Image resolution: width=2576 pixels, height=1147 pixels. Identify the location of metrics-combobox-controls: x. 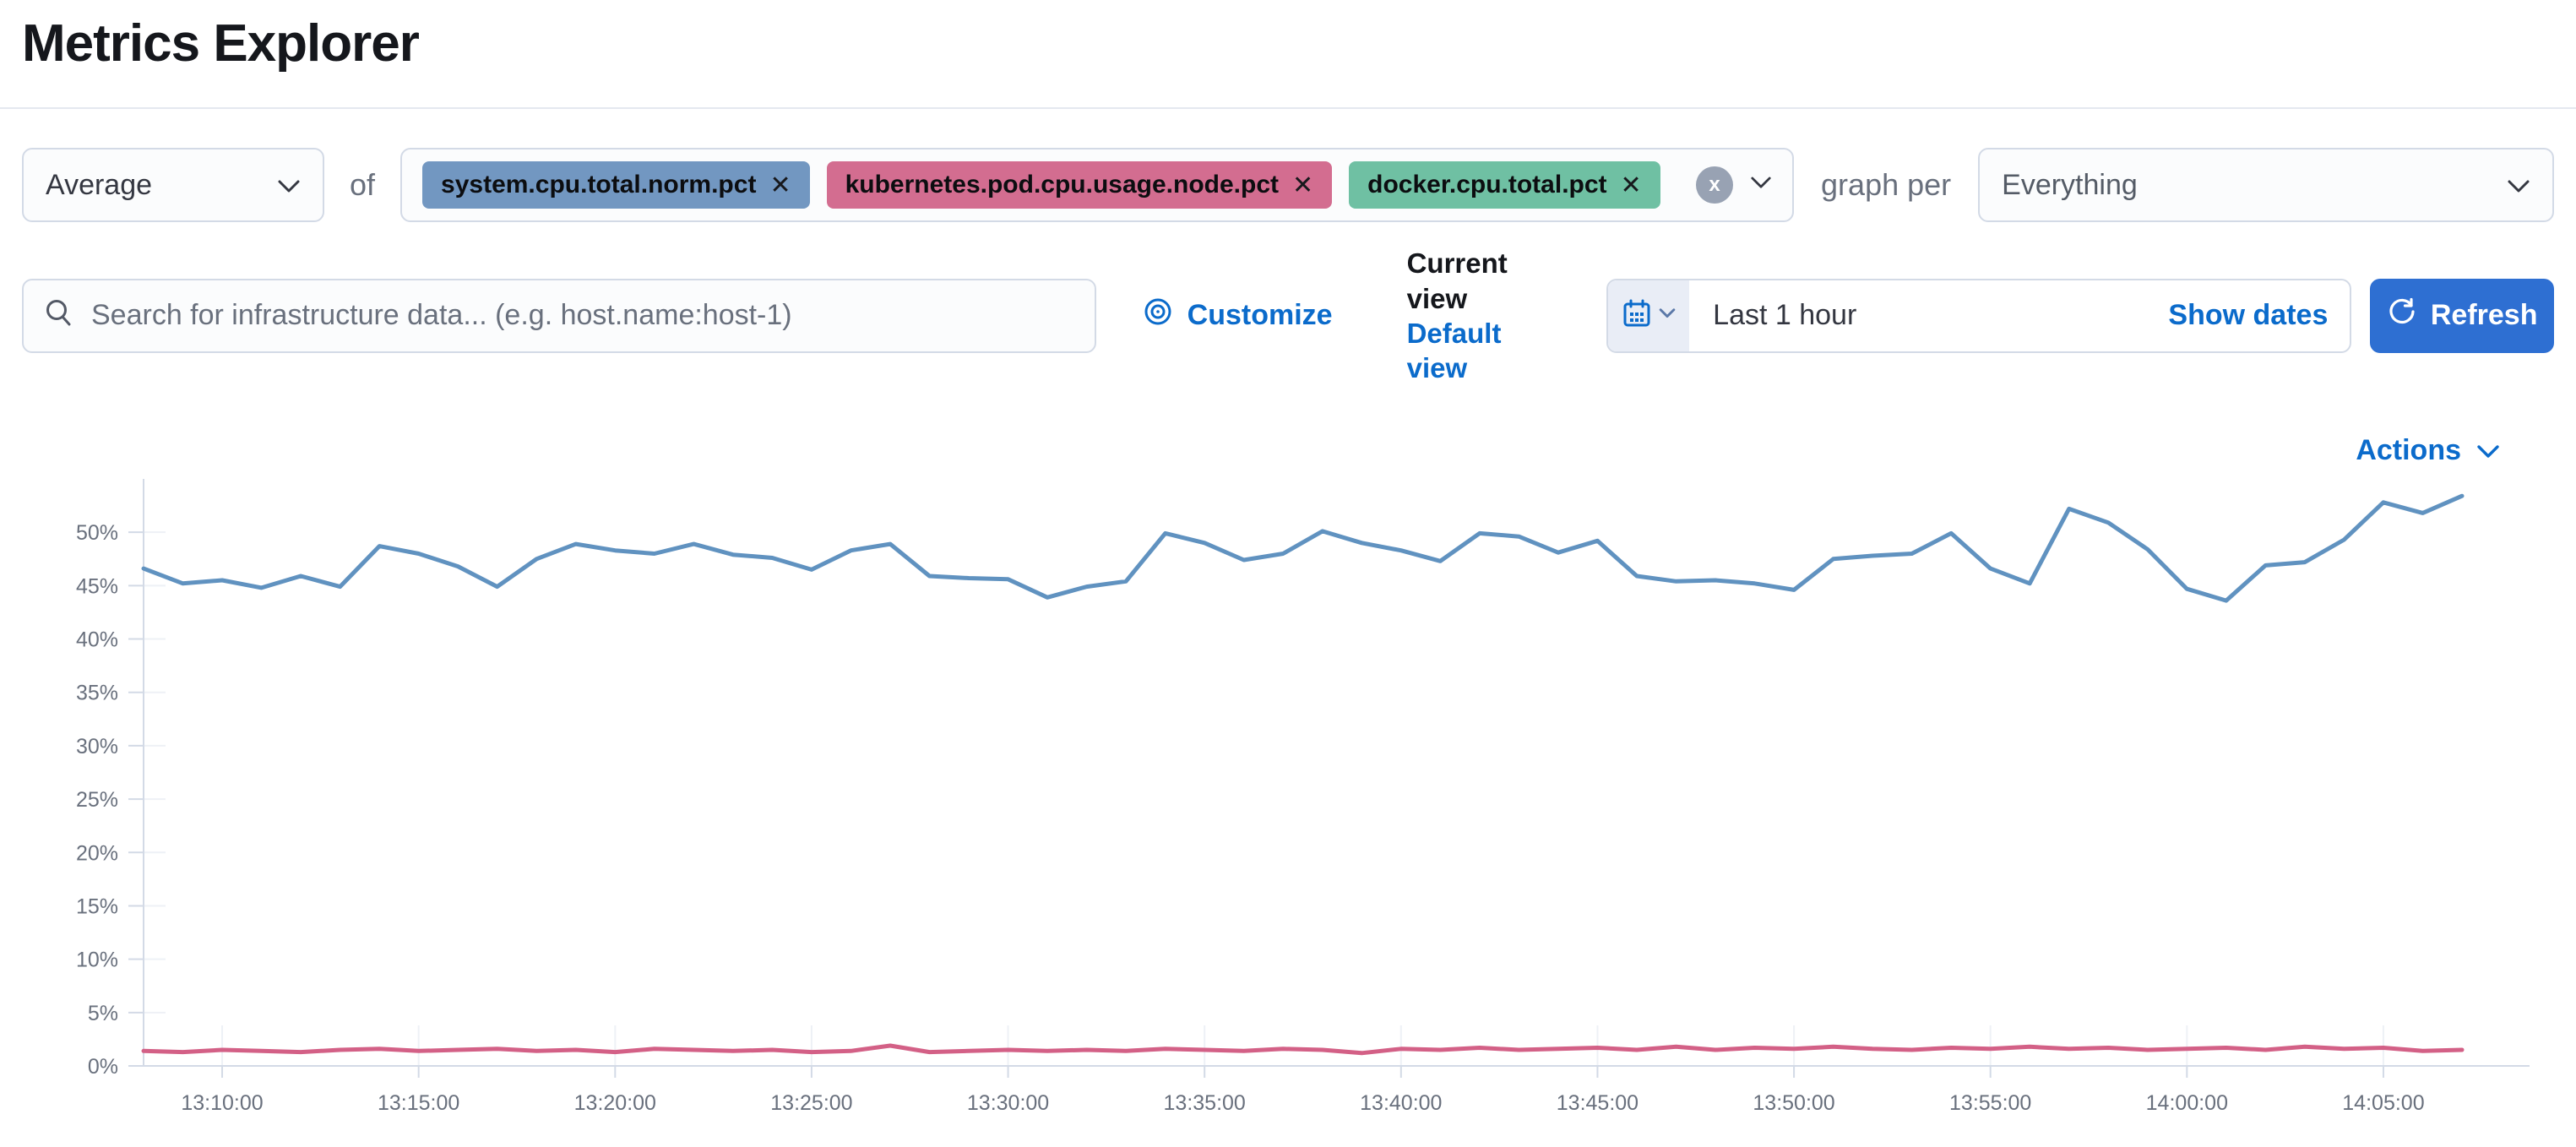
(1734, 185).